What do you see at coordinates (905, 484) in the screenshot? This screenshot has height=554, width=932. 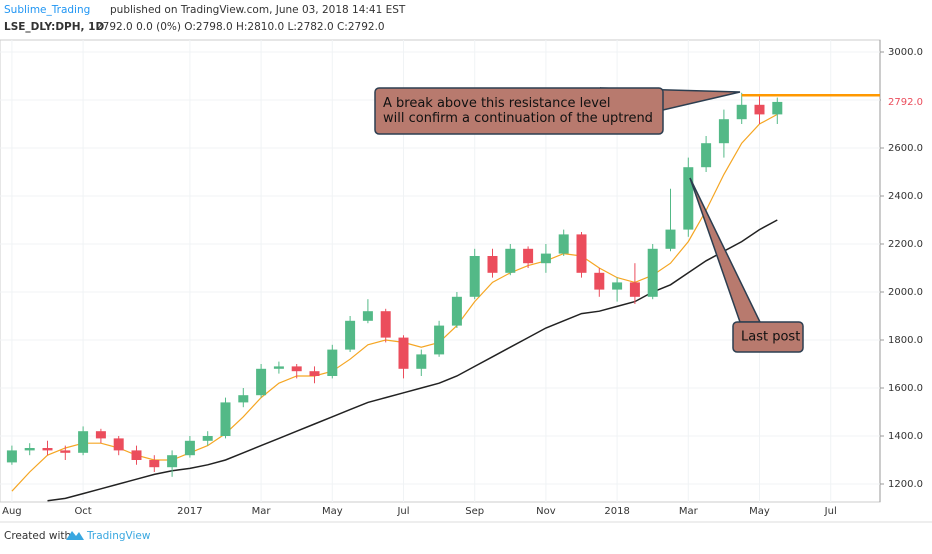 I see `y-tick-label: 1200.0` at bounding box center [905, 484].